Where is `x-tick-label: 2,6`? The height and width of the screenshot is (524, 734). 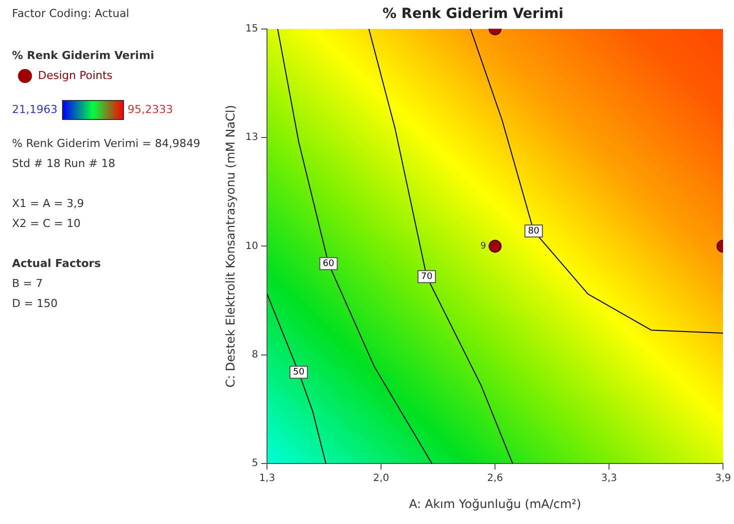 x-tick-label: 2,6 is located at coordinates (495, 478).